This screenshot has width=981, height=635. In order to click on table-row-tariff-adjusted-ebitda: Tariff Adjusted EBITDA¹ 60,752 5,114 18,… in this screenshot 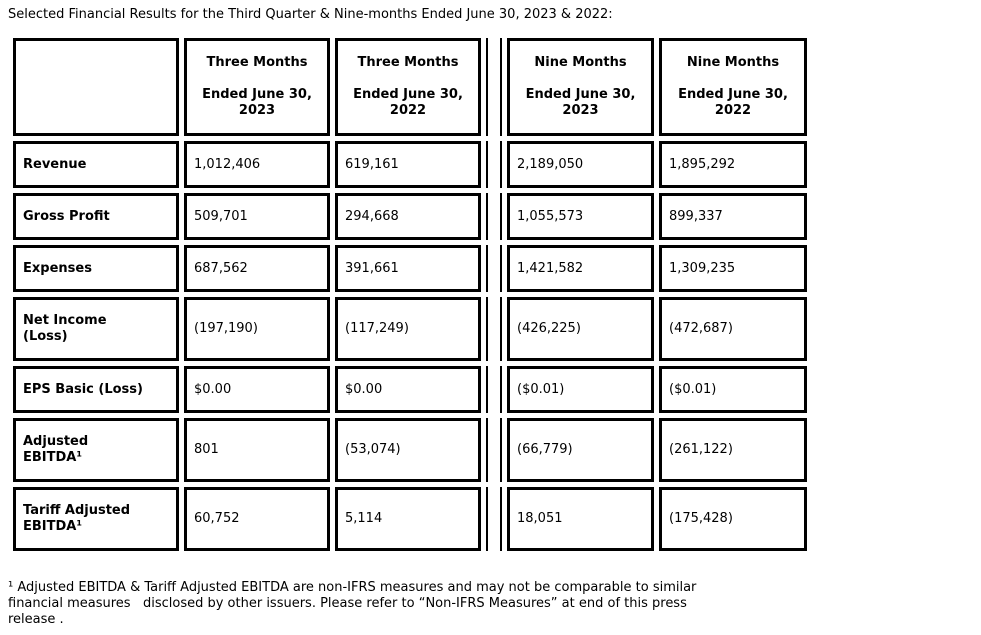, I will do `click(410, 519)`.